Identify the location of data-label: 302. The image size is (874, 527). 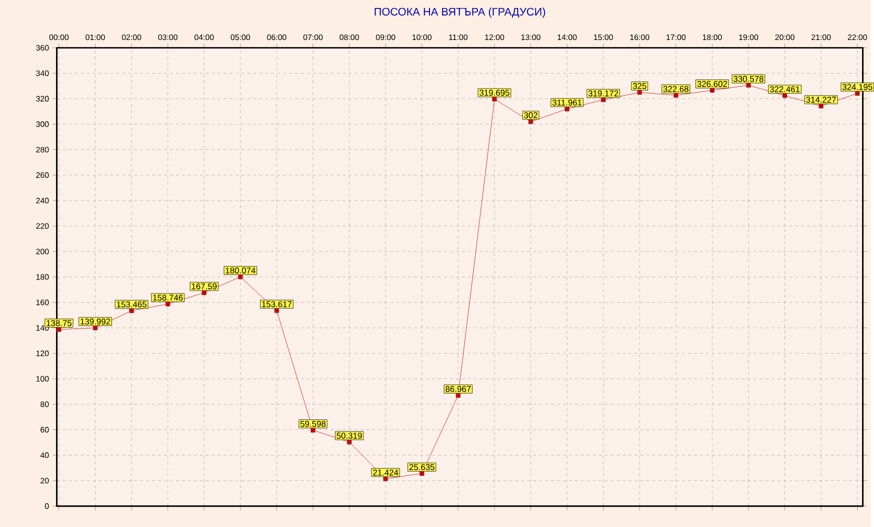
(531, 115).